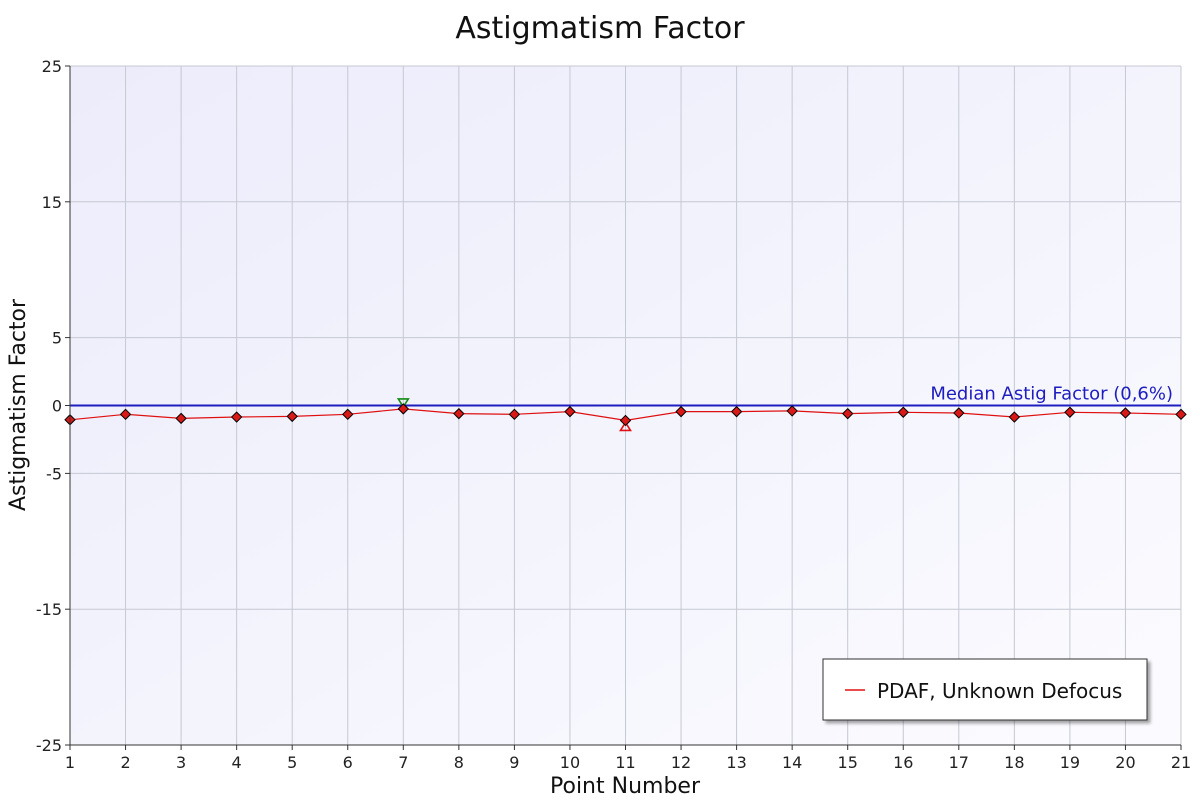 This screenshot has width=1200, height=800. What do you see at coordinates (237, 762) in the screenshot?
I see `x-tick-label: 4` at bounding box center [237, 762].